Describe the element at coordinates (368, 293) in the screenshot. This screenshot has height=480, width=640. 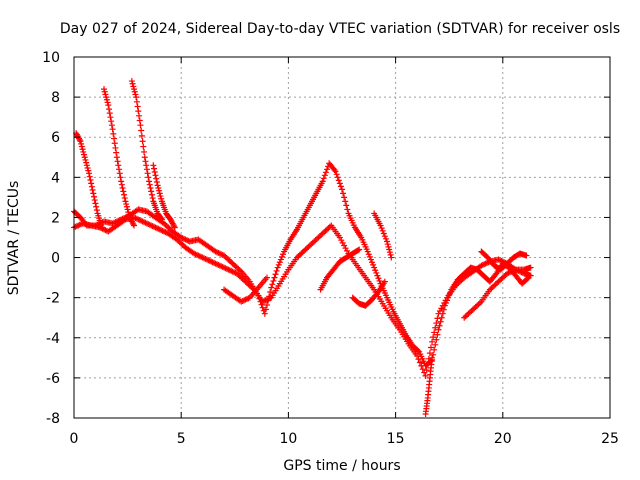
I see `series-track-i` at that location.